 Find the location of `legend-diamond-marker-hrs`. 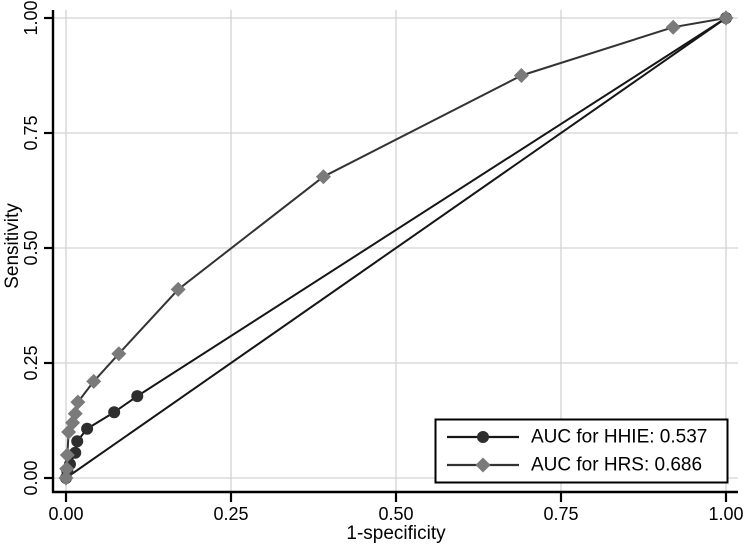

legend-diamond-marker-hrs is located at coordinates (483, 465).